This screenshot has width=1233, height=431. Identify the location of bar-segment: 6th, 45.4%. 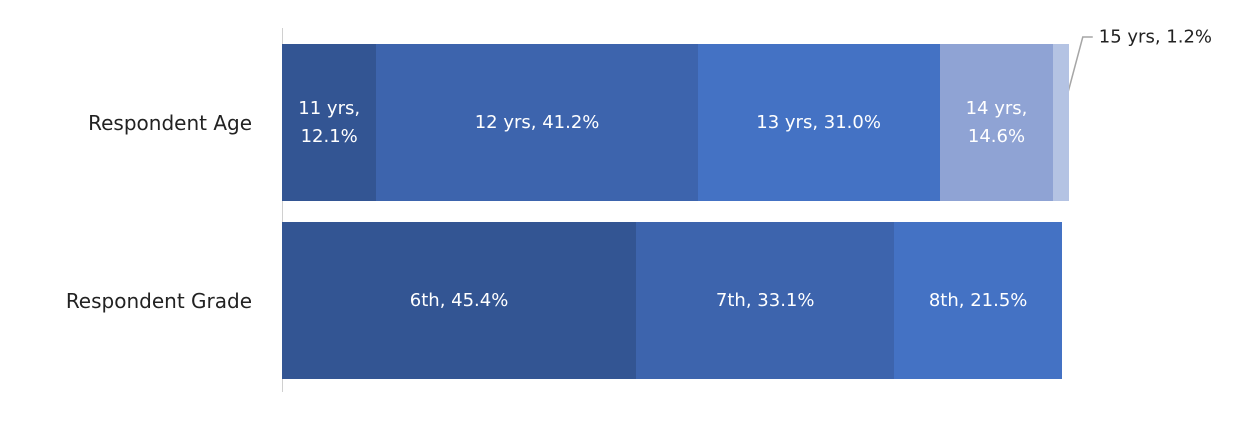
(459, 300).